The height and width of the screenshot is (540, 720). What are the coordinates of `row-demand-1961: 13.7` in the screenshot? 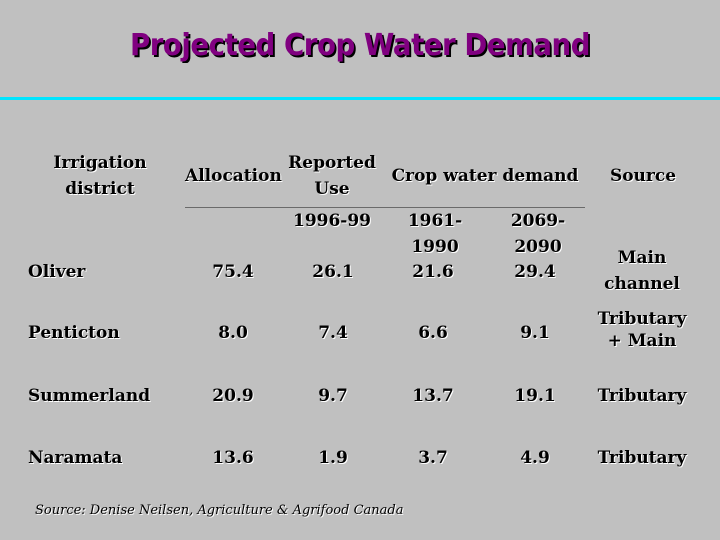 It's located at (433, 396).